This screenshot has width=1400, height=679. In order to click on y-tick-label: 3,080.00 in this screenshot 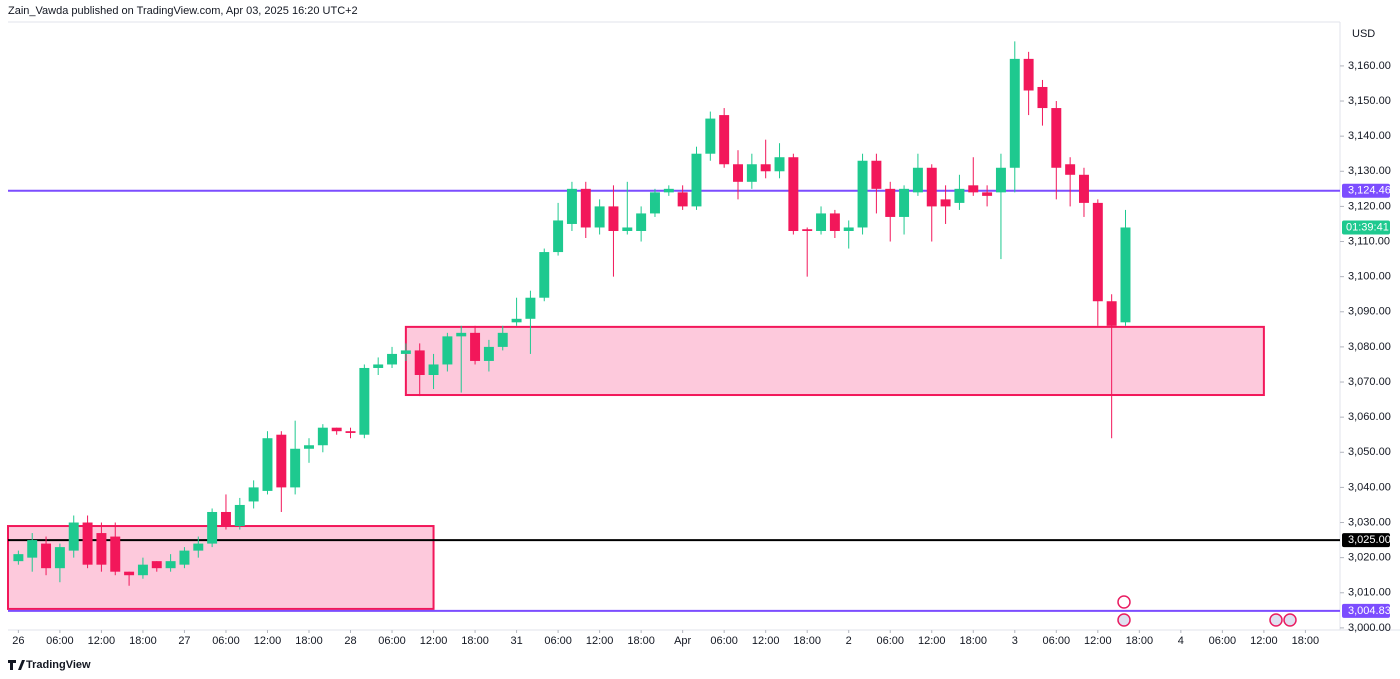, I will do `click(1369, 347)`.